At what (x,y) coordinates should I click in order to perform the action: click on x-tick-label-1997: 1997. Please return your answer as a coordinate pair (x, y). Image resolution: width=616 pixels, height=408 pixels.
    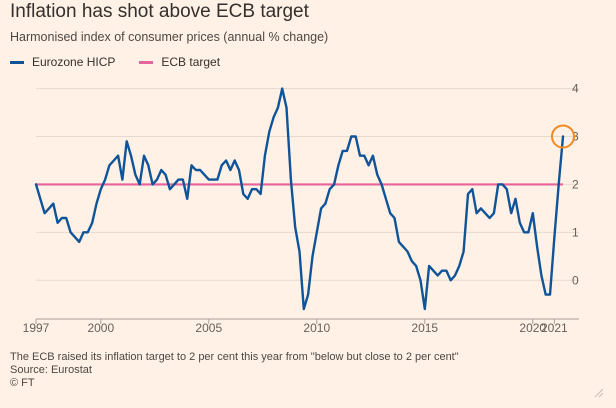
    Looking at the image, I should click on (36, 328).